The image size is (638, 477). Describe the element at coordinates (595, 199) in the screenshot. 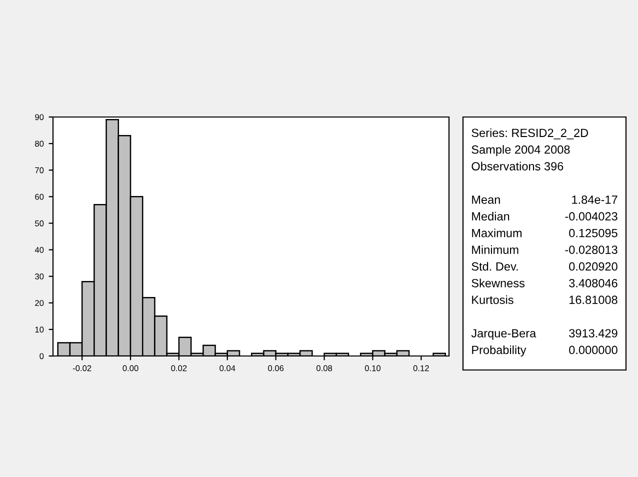

I see `text: 1.84e-17` at that location.